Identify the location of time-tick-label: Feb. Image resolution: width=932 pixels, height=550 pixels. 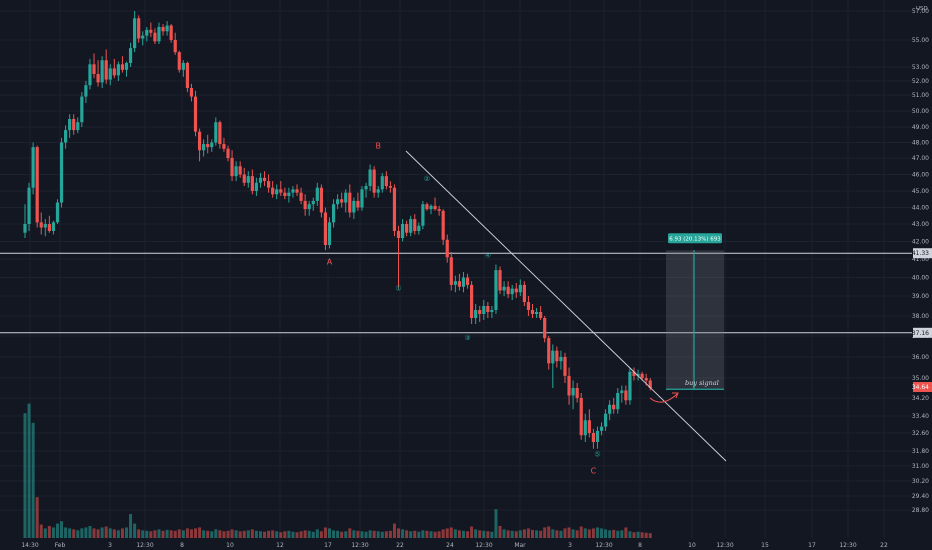
(60, 545).